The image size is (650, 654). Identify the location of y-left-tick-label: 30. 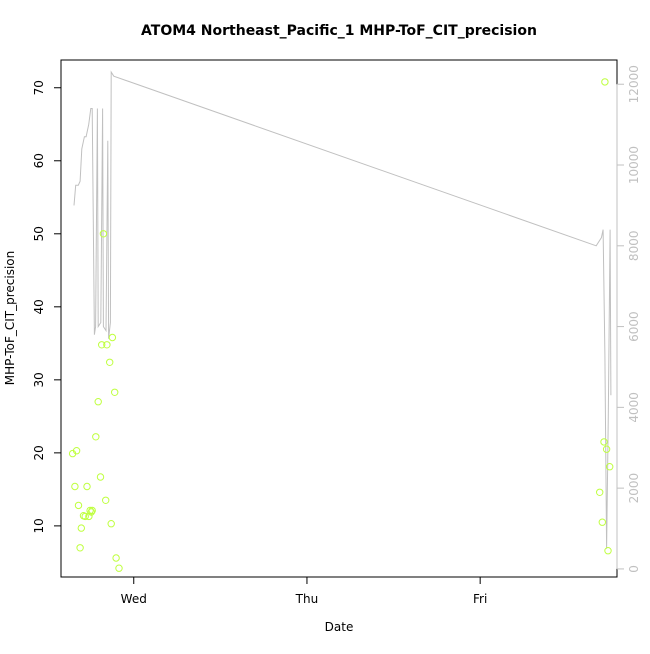
(39, 379).